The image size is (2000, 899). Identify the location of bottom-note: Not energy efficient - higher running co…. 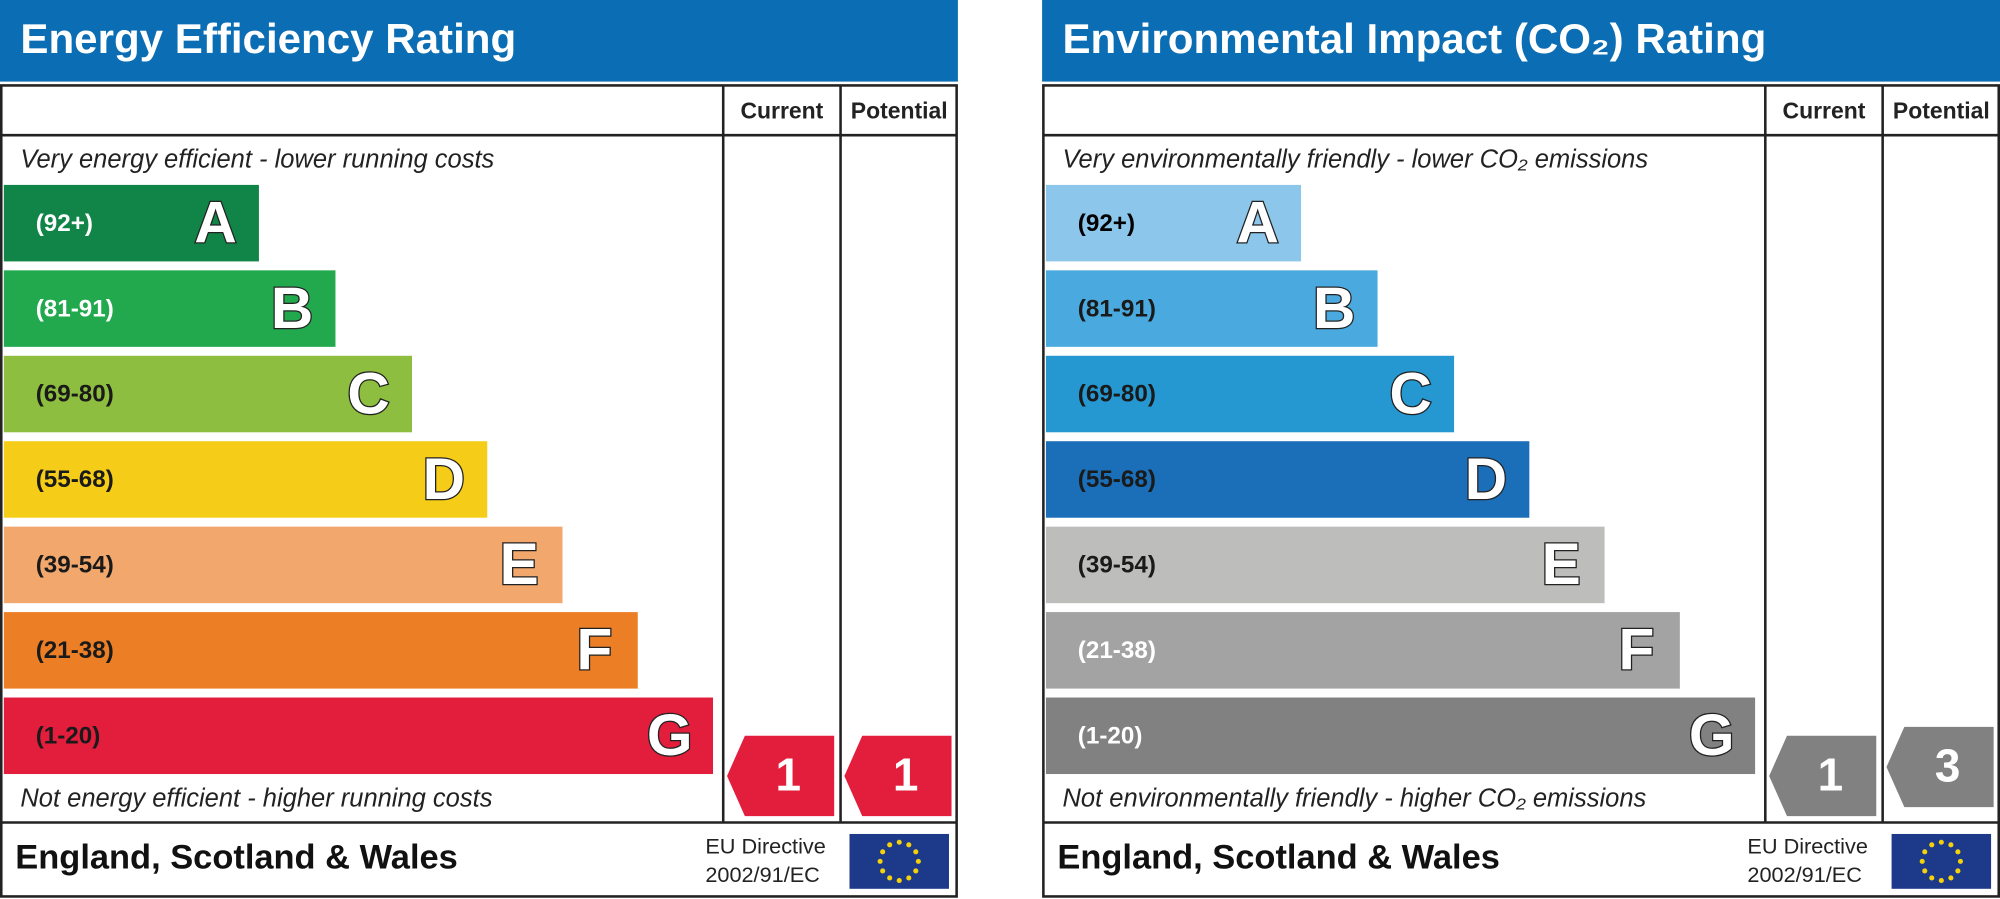
(256, 798).